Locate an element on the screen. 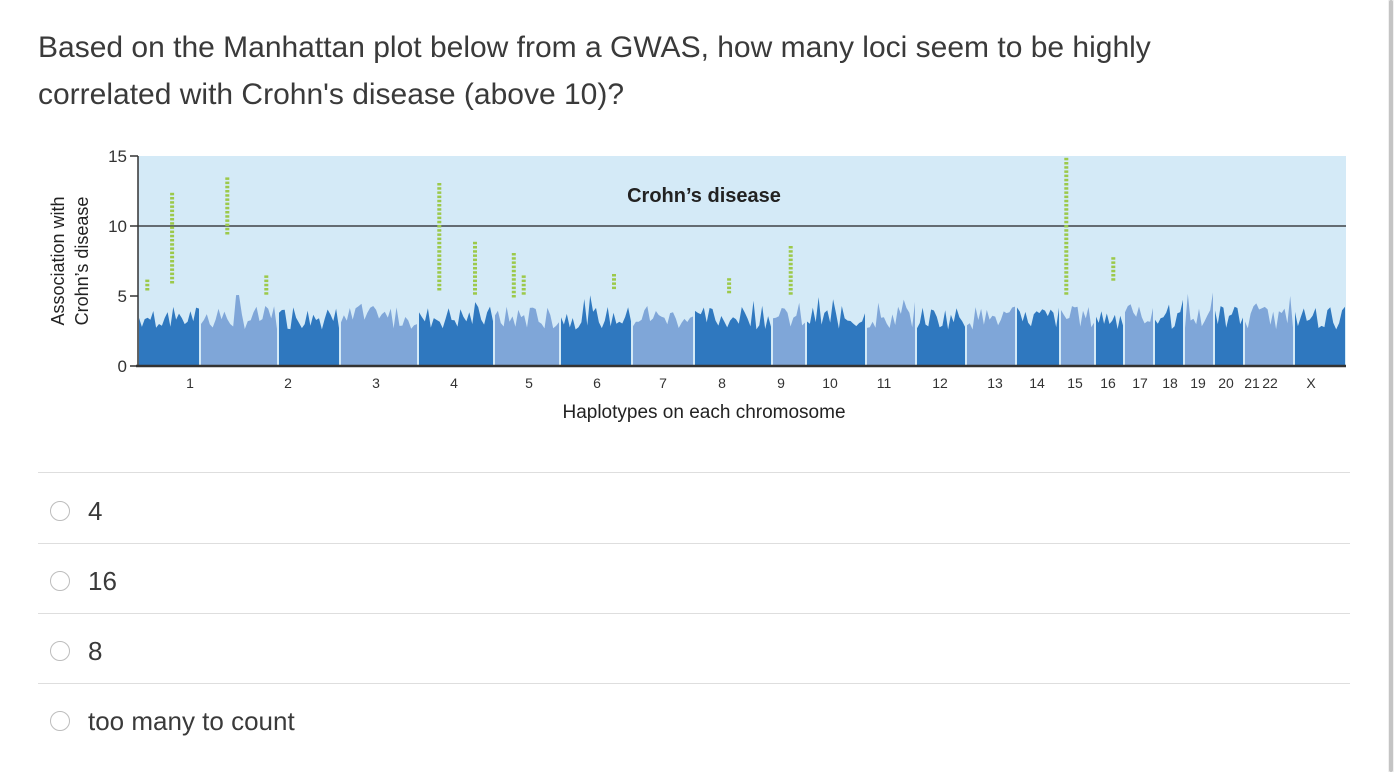  chromosome-3-peaks is located at coordinates (309, 336).